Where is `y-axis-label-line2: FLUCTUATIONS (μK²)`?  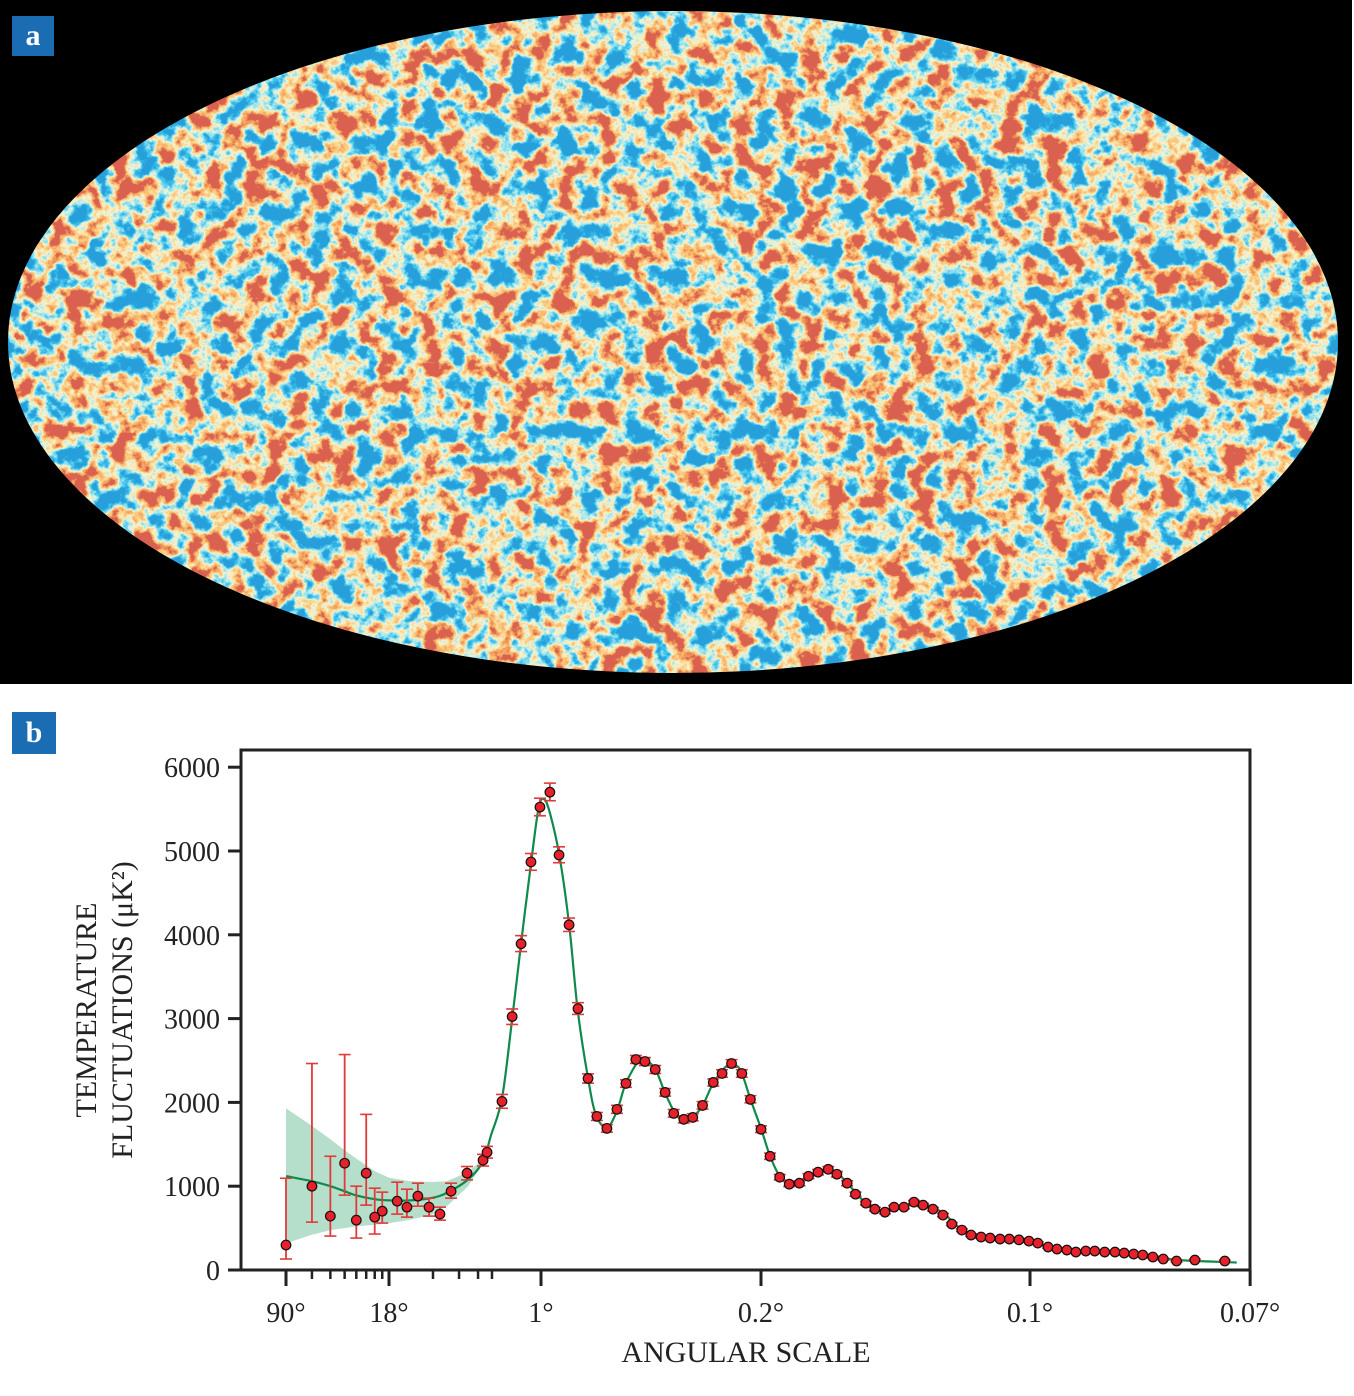 y-axis-label-line2: FLUCTUATIONS (μK²) is located at coordinates (122, 1010).